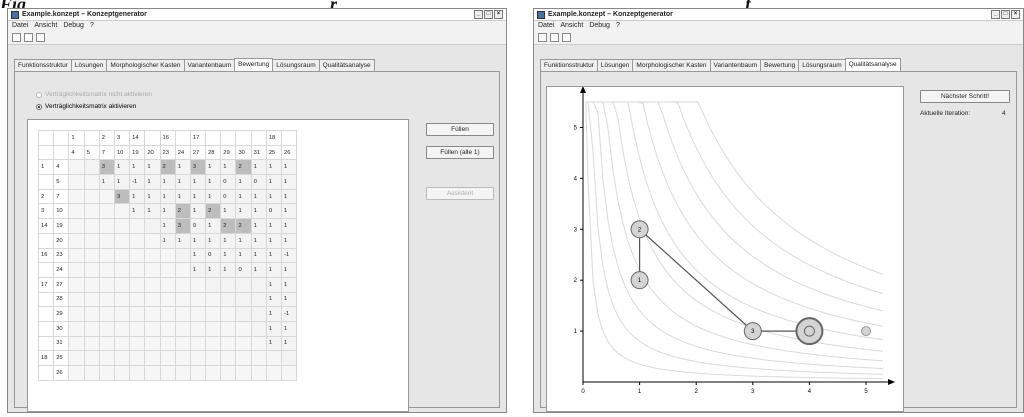  What do you see at coordinates (39, 94) in the screenshot?
I see `radio-off-dot` at bounding box center [39, 94].